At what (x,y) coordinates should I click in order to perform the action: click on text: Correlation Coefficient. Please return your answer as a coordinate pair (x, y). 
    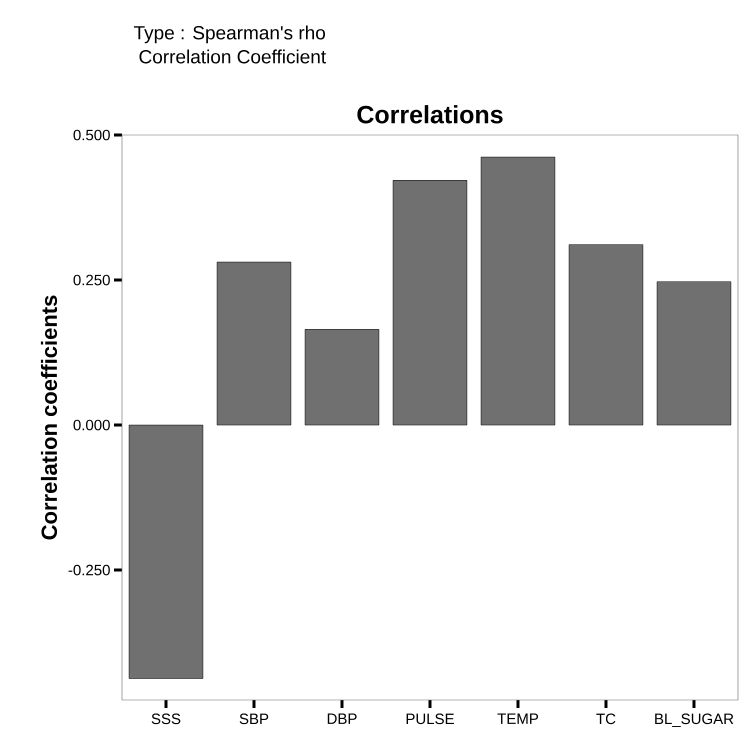
    Looking at the image, I should click on (232, 57).